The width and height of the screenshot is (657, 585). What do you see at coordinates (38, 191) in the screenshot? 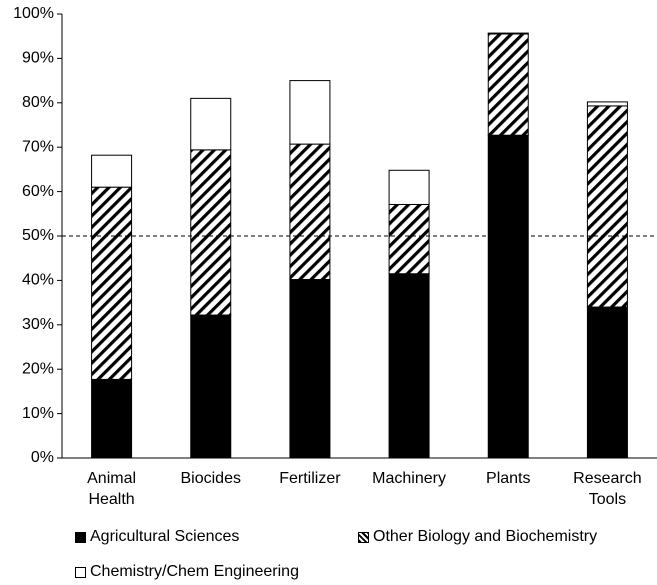
I see `y-tick-label: 60%` at bounding box center [38, 191].